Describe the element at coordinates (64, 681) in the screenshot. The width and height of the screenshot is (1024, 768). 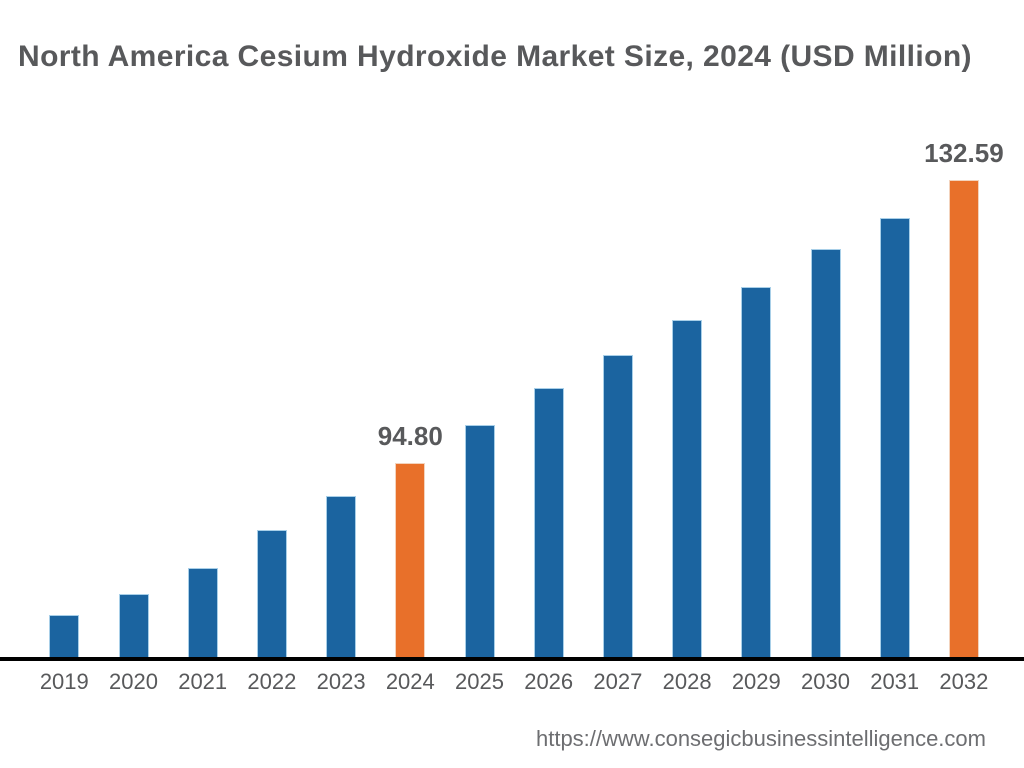
I see `x-tick-2019: 2019` at that location.